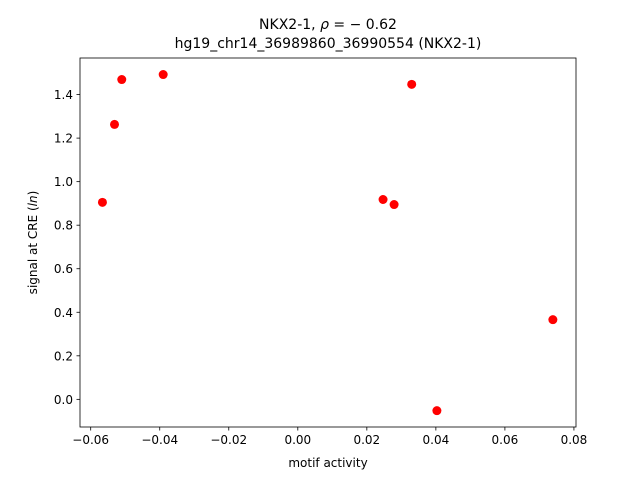  Describe the element at coordinates (63, 95) in the screenshot. I see `y-tick-label: 1.4` at that location.